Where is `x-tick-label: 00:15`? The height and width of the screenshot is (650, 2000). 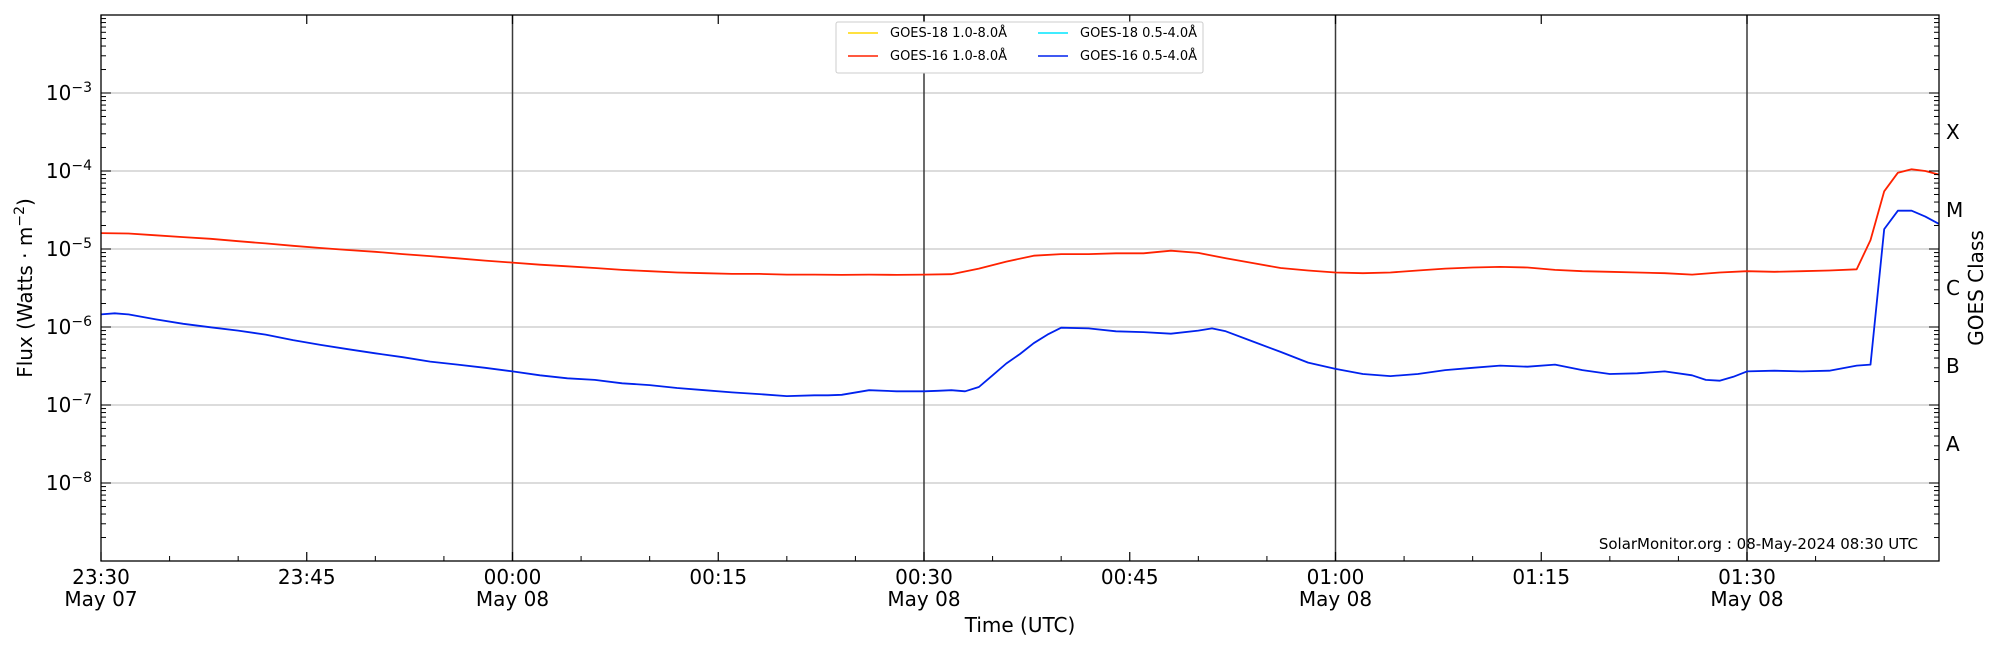 x-tick-label: 00:15 is located at coordinates (718, 577).